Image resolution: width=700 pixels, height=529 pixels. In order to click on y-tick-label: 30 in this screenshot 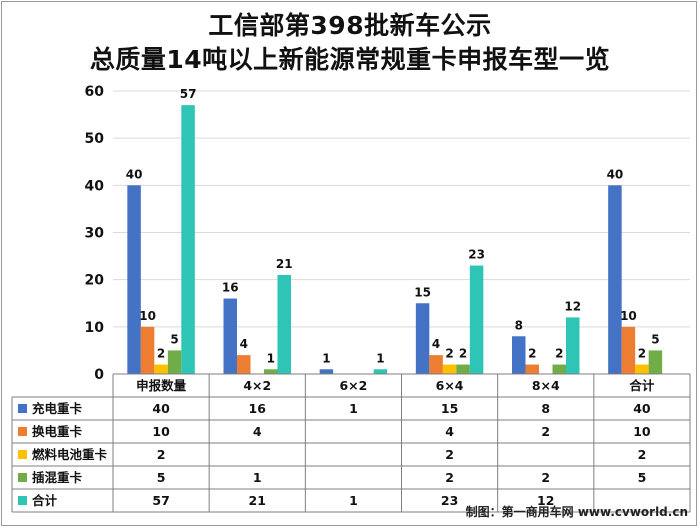, I will do `click(95, 234)`.